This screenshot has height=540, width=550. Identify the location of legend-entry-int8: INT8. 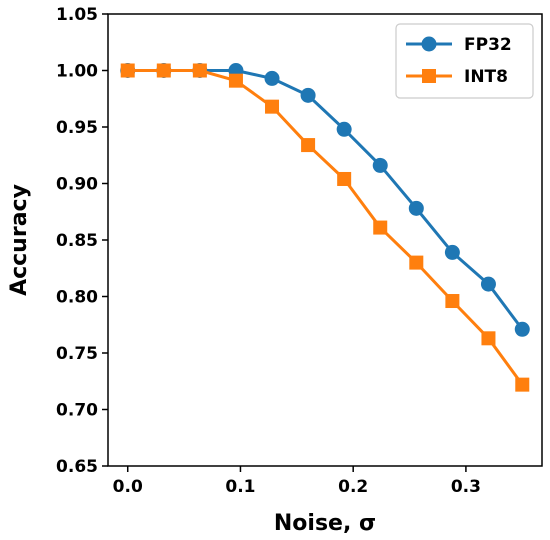
(457, 77).